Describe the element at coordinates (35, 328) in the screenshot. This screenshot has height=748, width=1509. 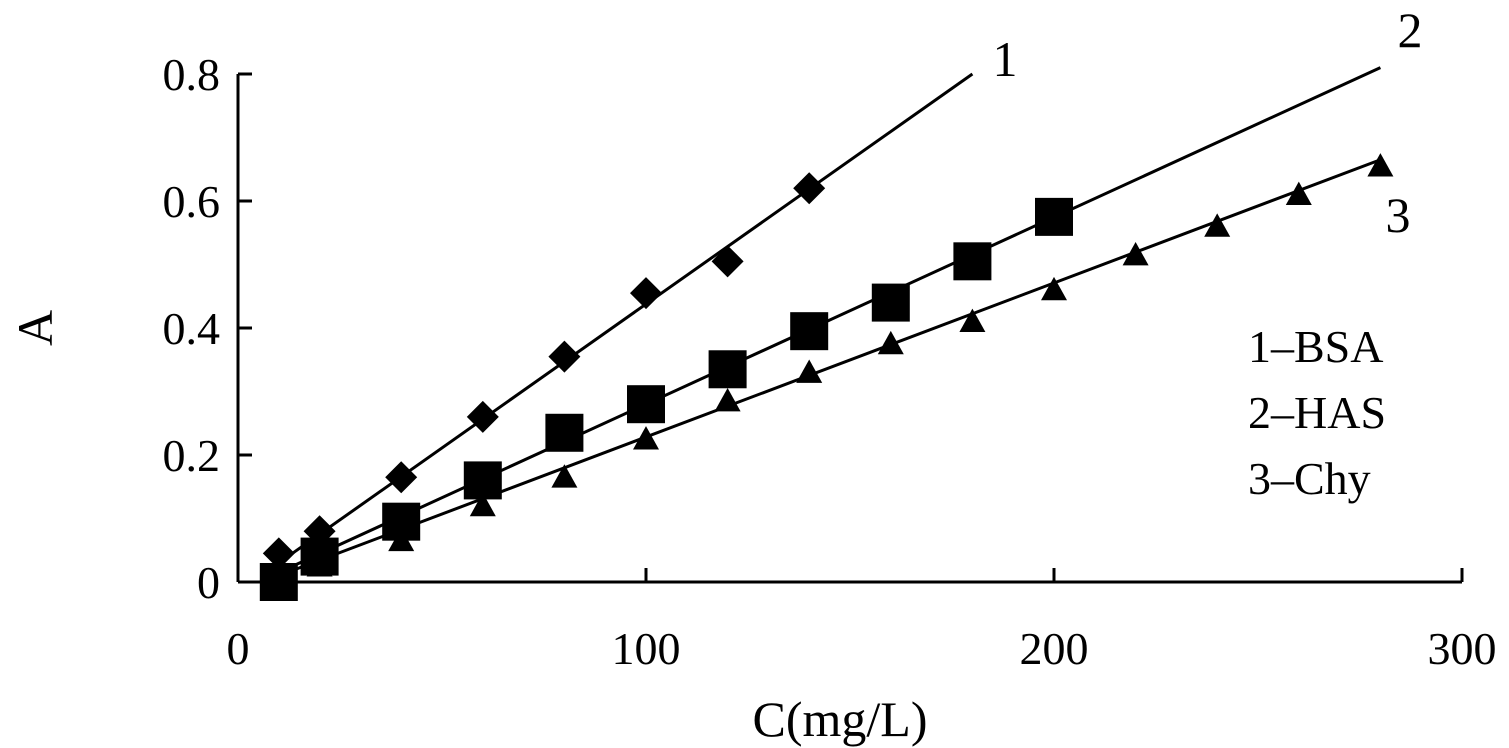
I see `y-axis-title: A` at that location.